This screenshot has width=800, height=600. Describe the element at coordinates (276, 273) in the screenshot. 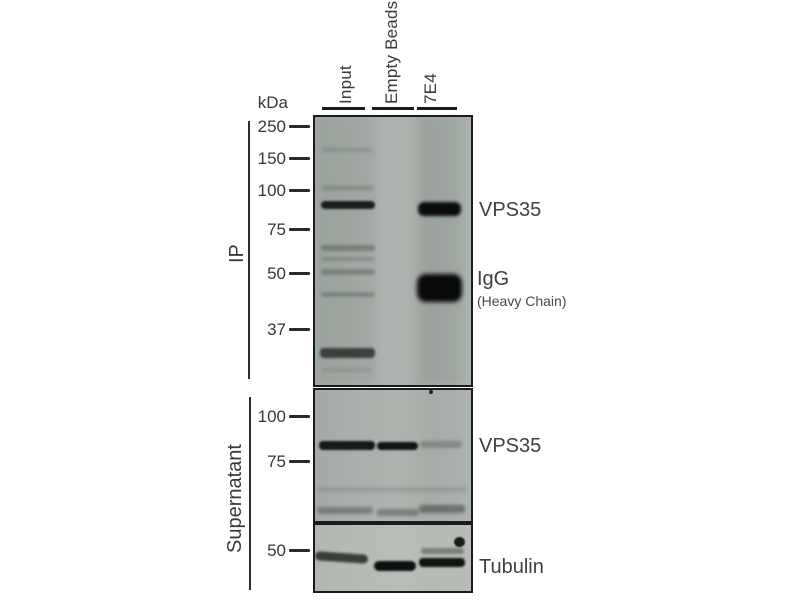

I see `marker-label-50-4: 50` at that location.